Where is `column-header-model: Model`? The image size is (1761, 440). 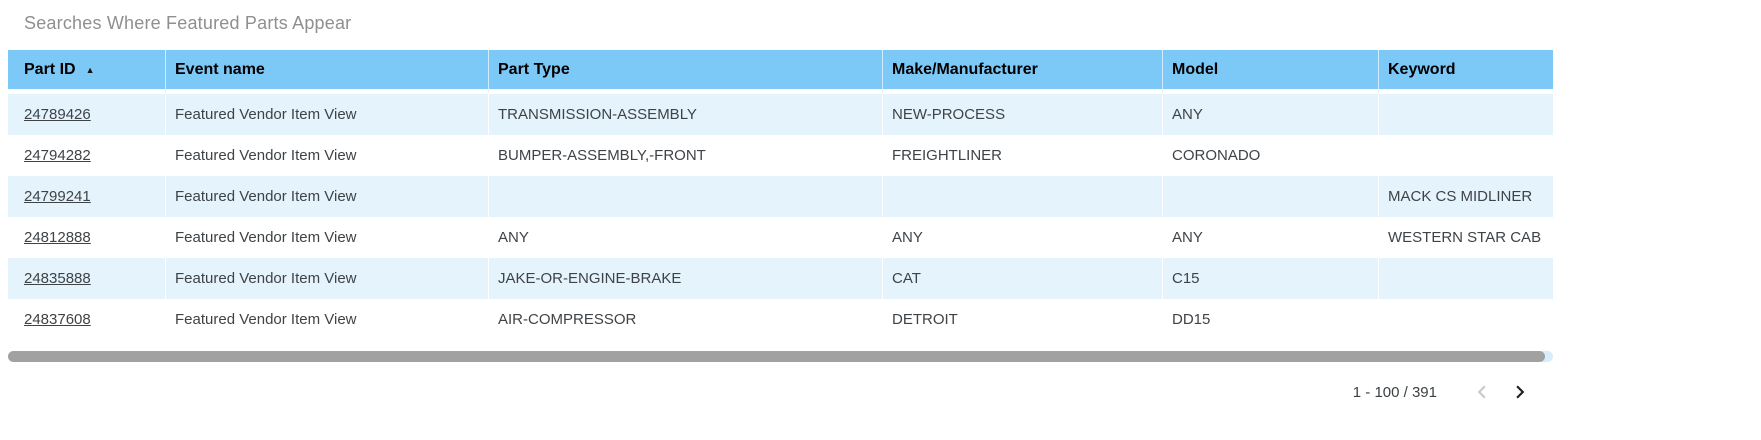 column-header-model: Model is located at coordinates (1270, 72).